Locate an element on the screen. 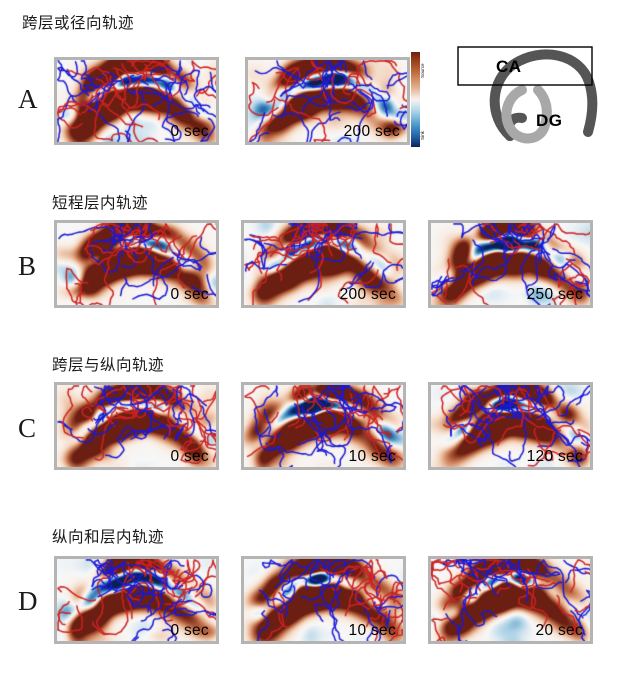  panel-a-1: 0 sec is located at coordinates (136, 101).